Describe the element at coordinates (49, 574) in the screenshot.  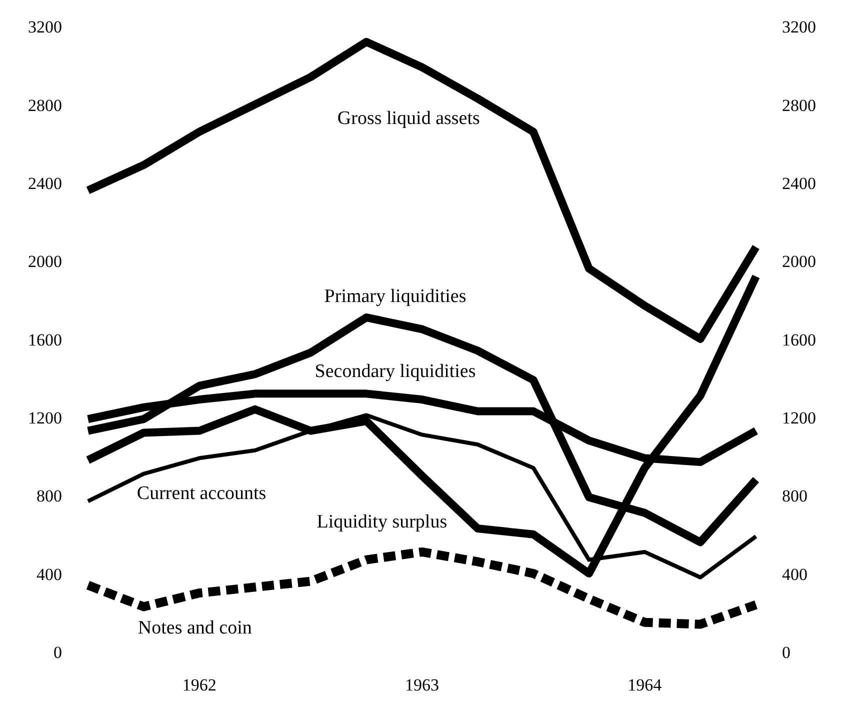
I see `y-tick-label: 400` at that location.